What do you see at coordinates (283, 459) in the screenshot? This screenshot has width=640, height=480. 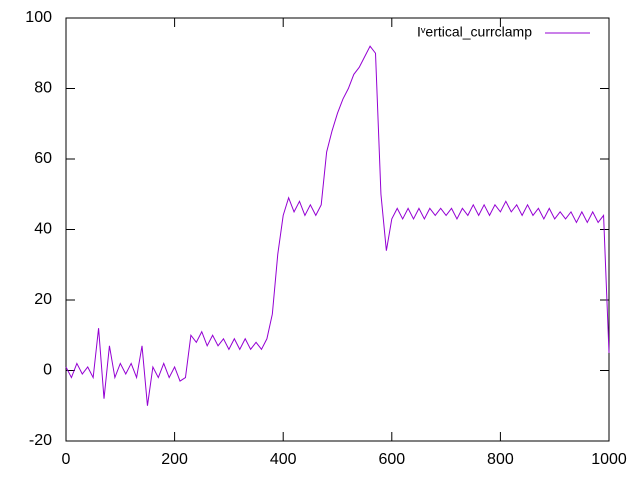 I see `x-tick-label: 400` at bounding box center [283, 459].